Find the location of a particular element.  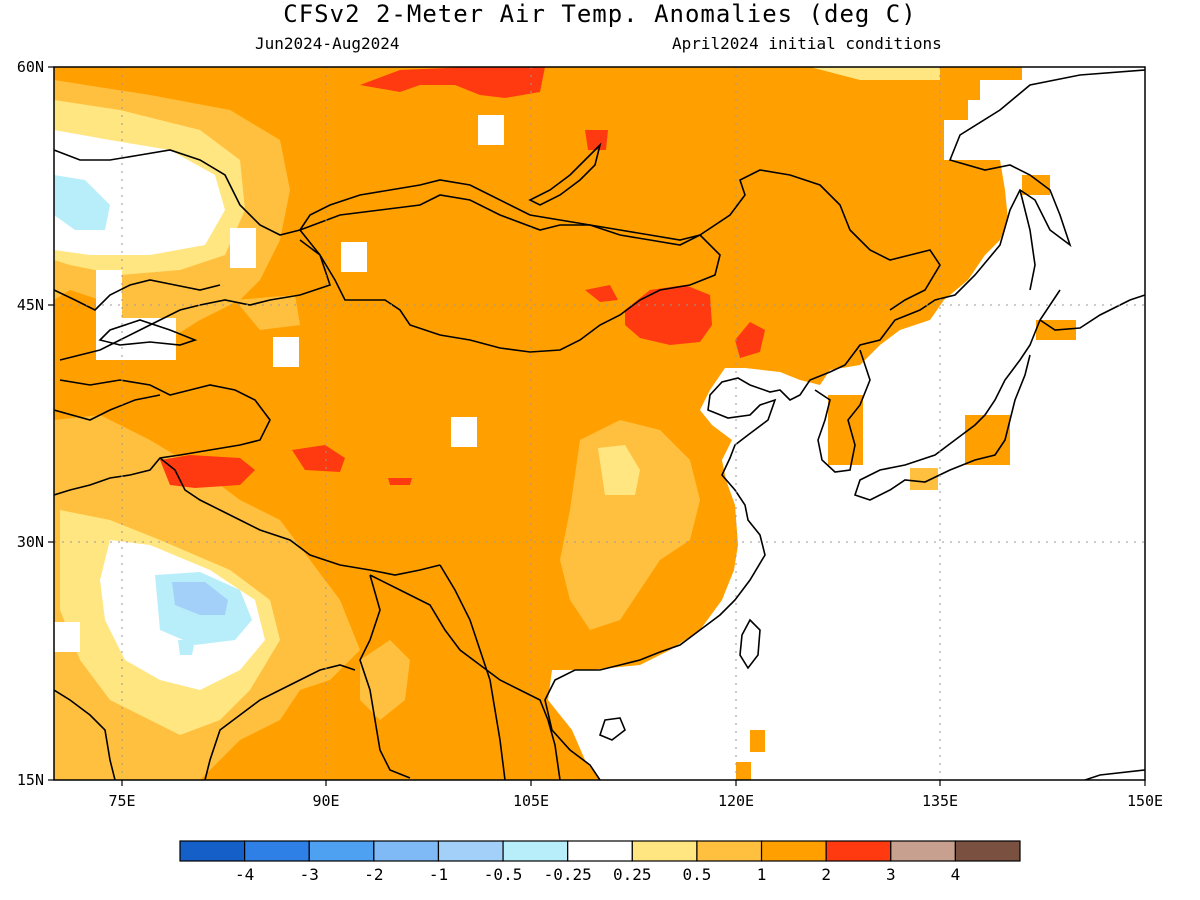

latitude-labels: 60N 45N 30N 15N is located at coordinates (30, 423).